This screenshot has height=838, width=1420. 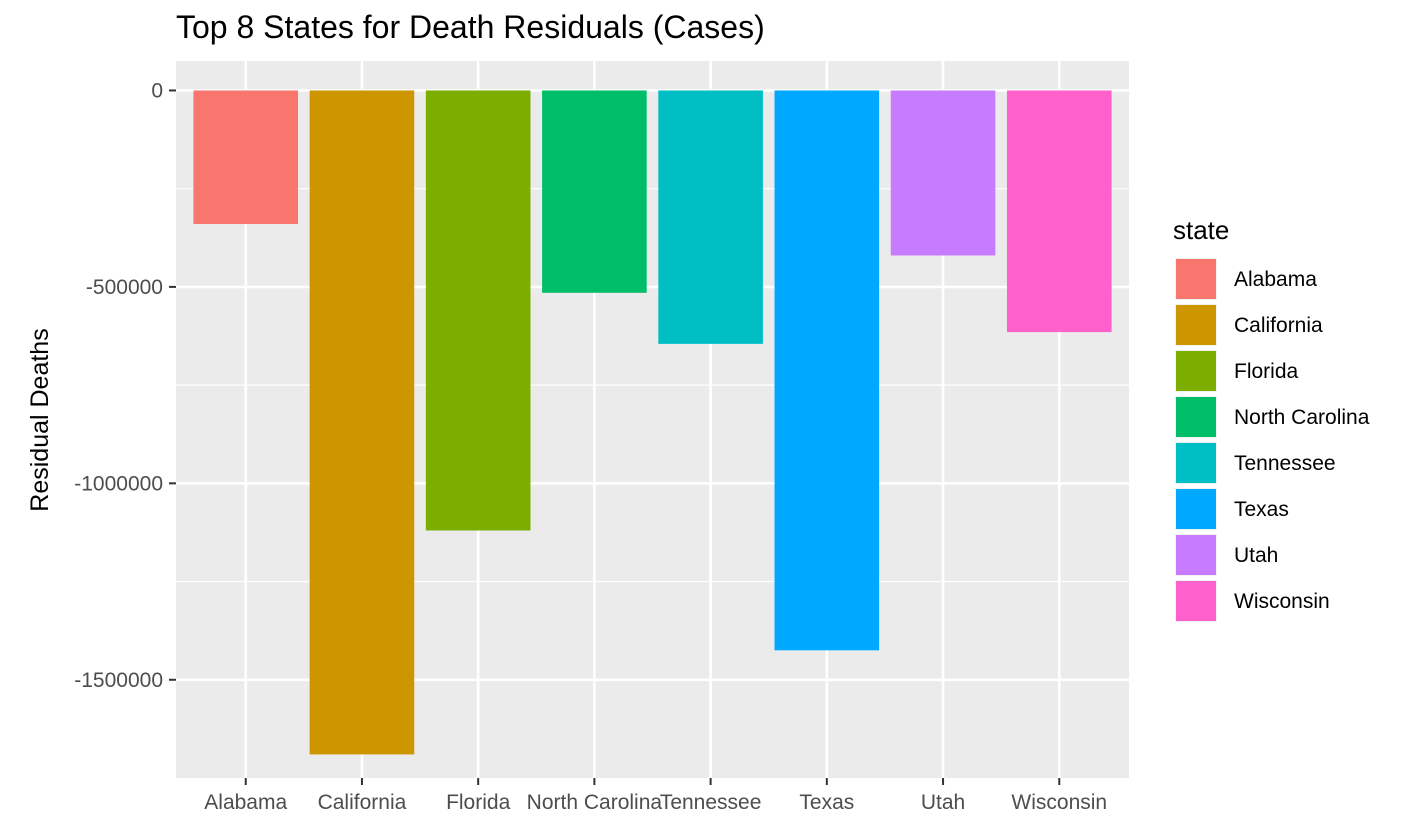 What do you see at coordinates (118, 680) in the screenshot?
I see `y-tick-label: -1500000` at bounding box center [118, 680].